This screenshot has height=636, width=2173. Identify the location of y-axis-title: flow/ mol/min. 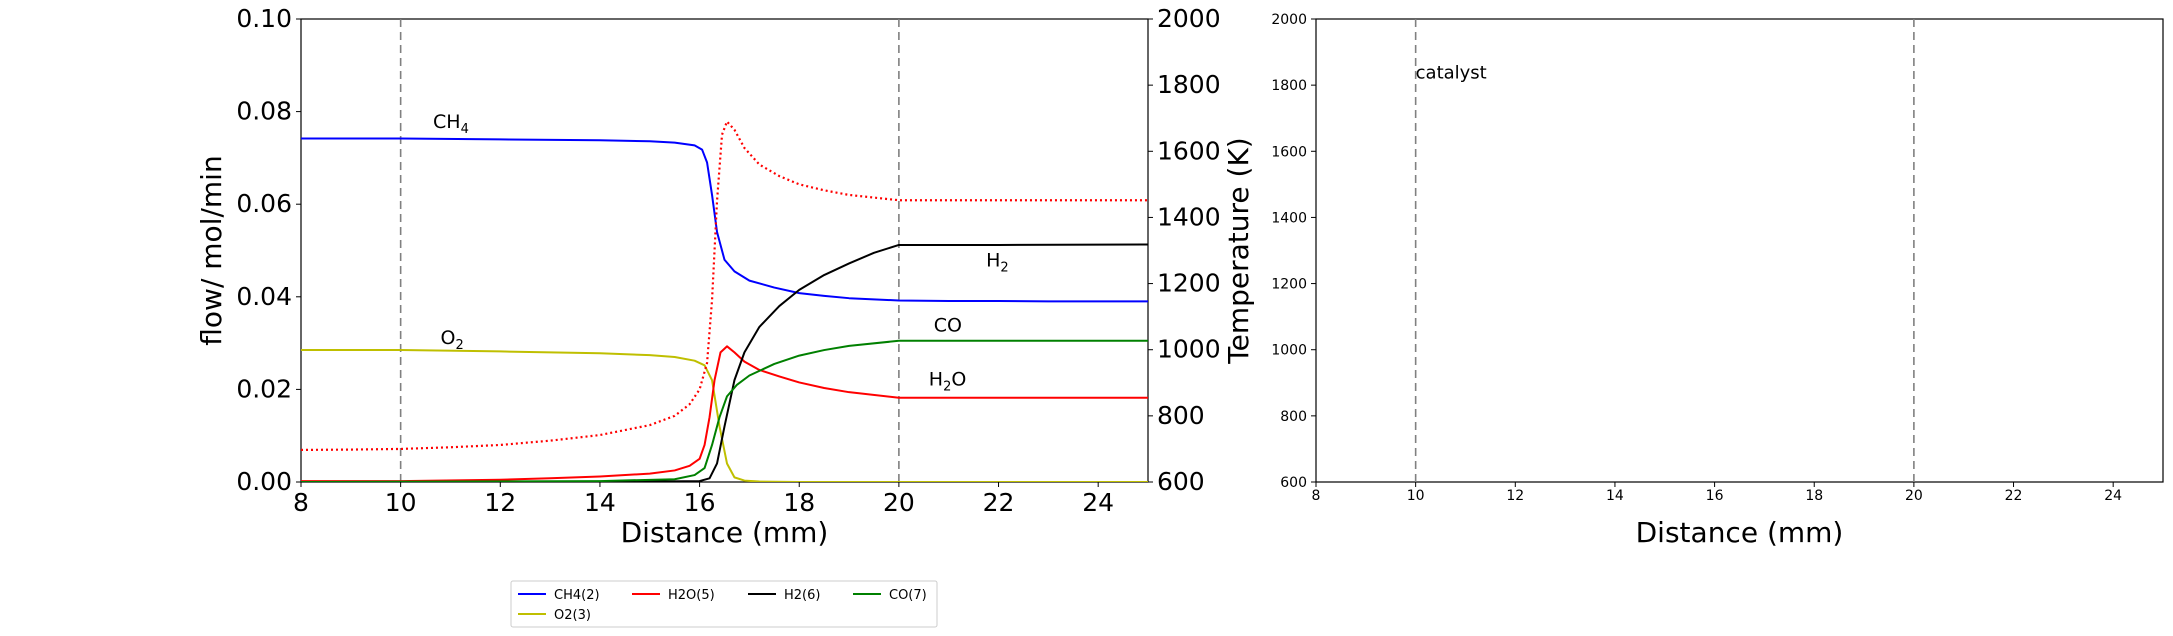
(211, 250).